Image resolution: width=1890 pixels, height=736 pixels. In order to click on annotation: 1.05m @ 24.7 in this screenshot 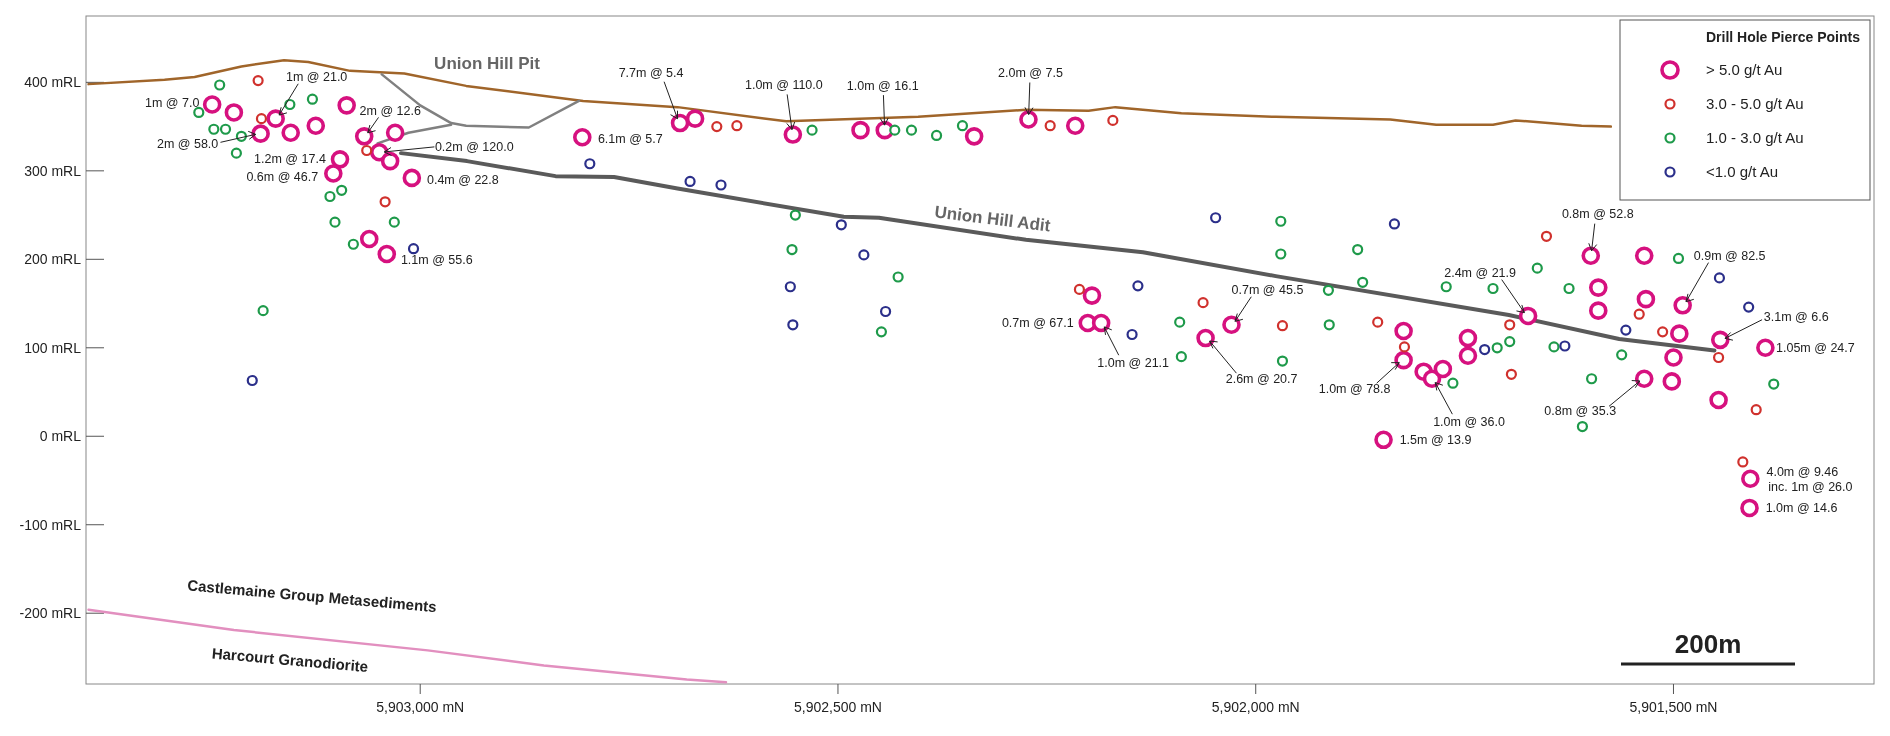, I will do `click(1815, 348)`.